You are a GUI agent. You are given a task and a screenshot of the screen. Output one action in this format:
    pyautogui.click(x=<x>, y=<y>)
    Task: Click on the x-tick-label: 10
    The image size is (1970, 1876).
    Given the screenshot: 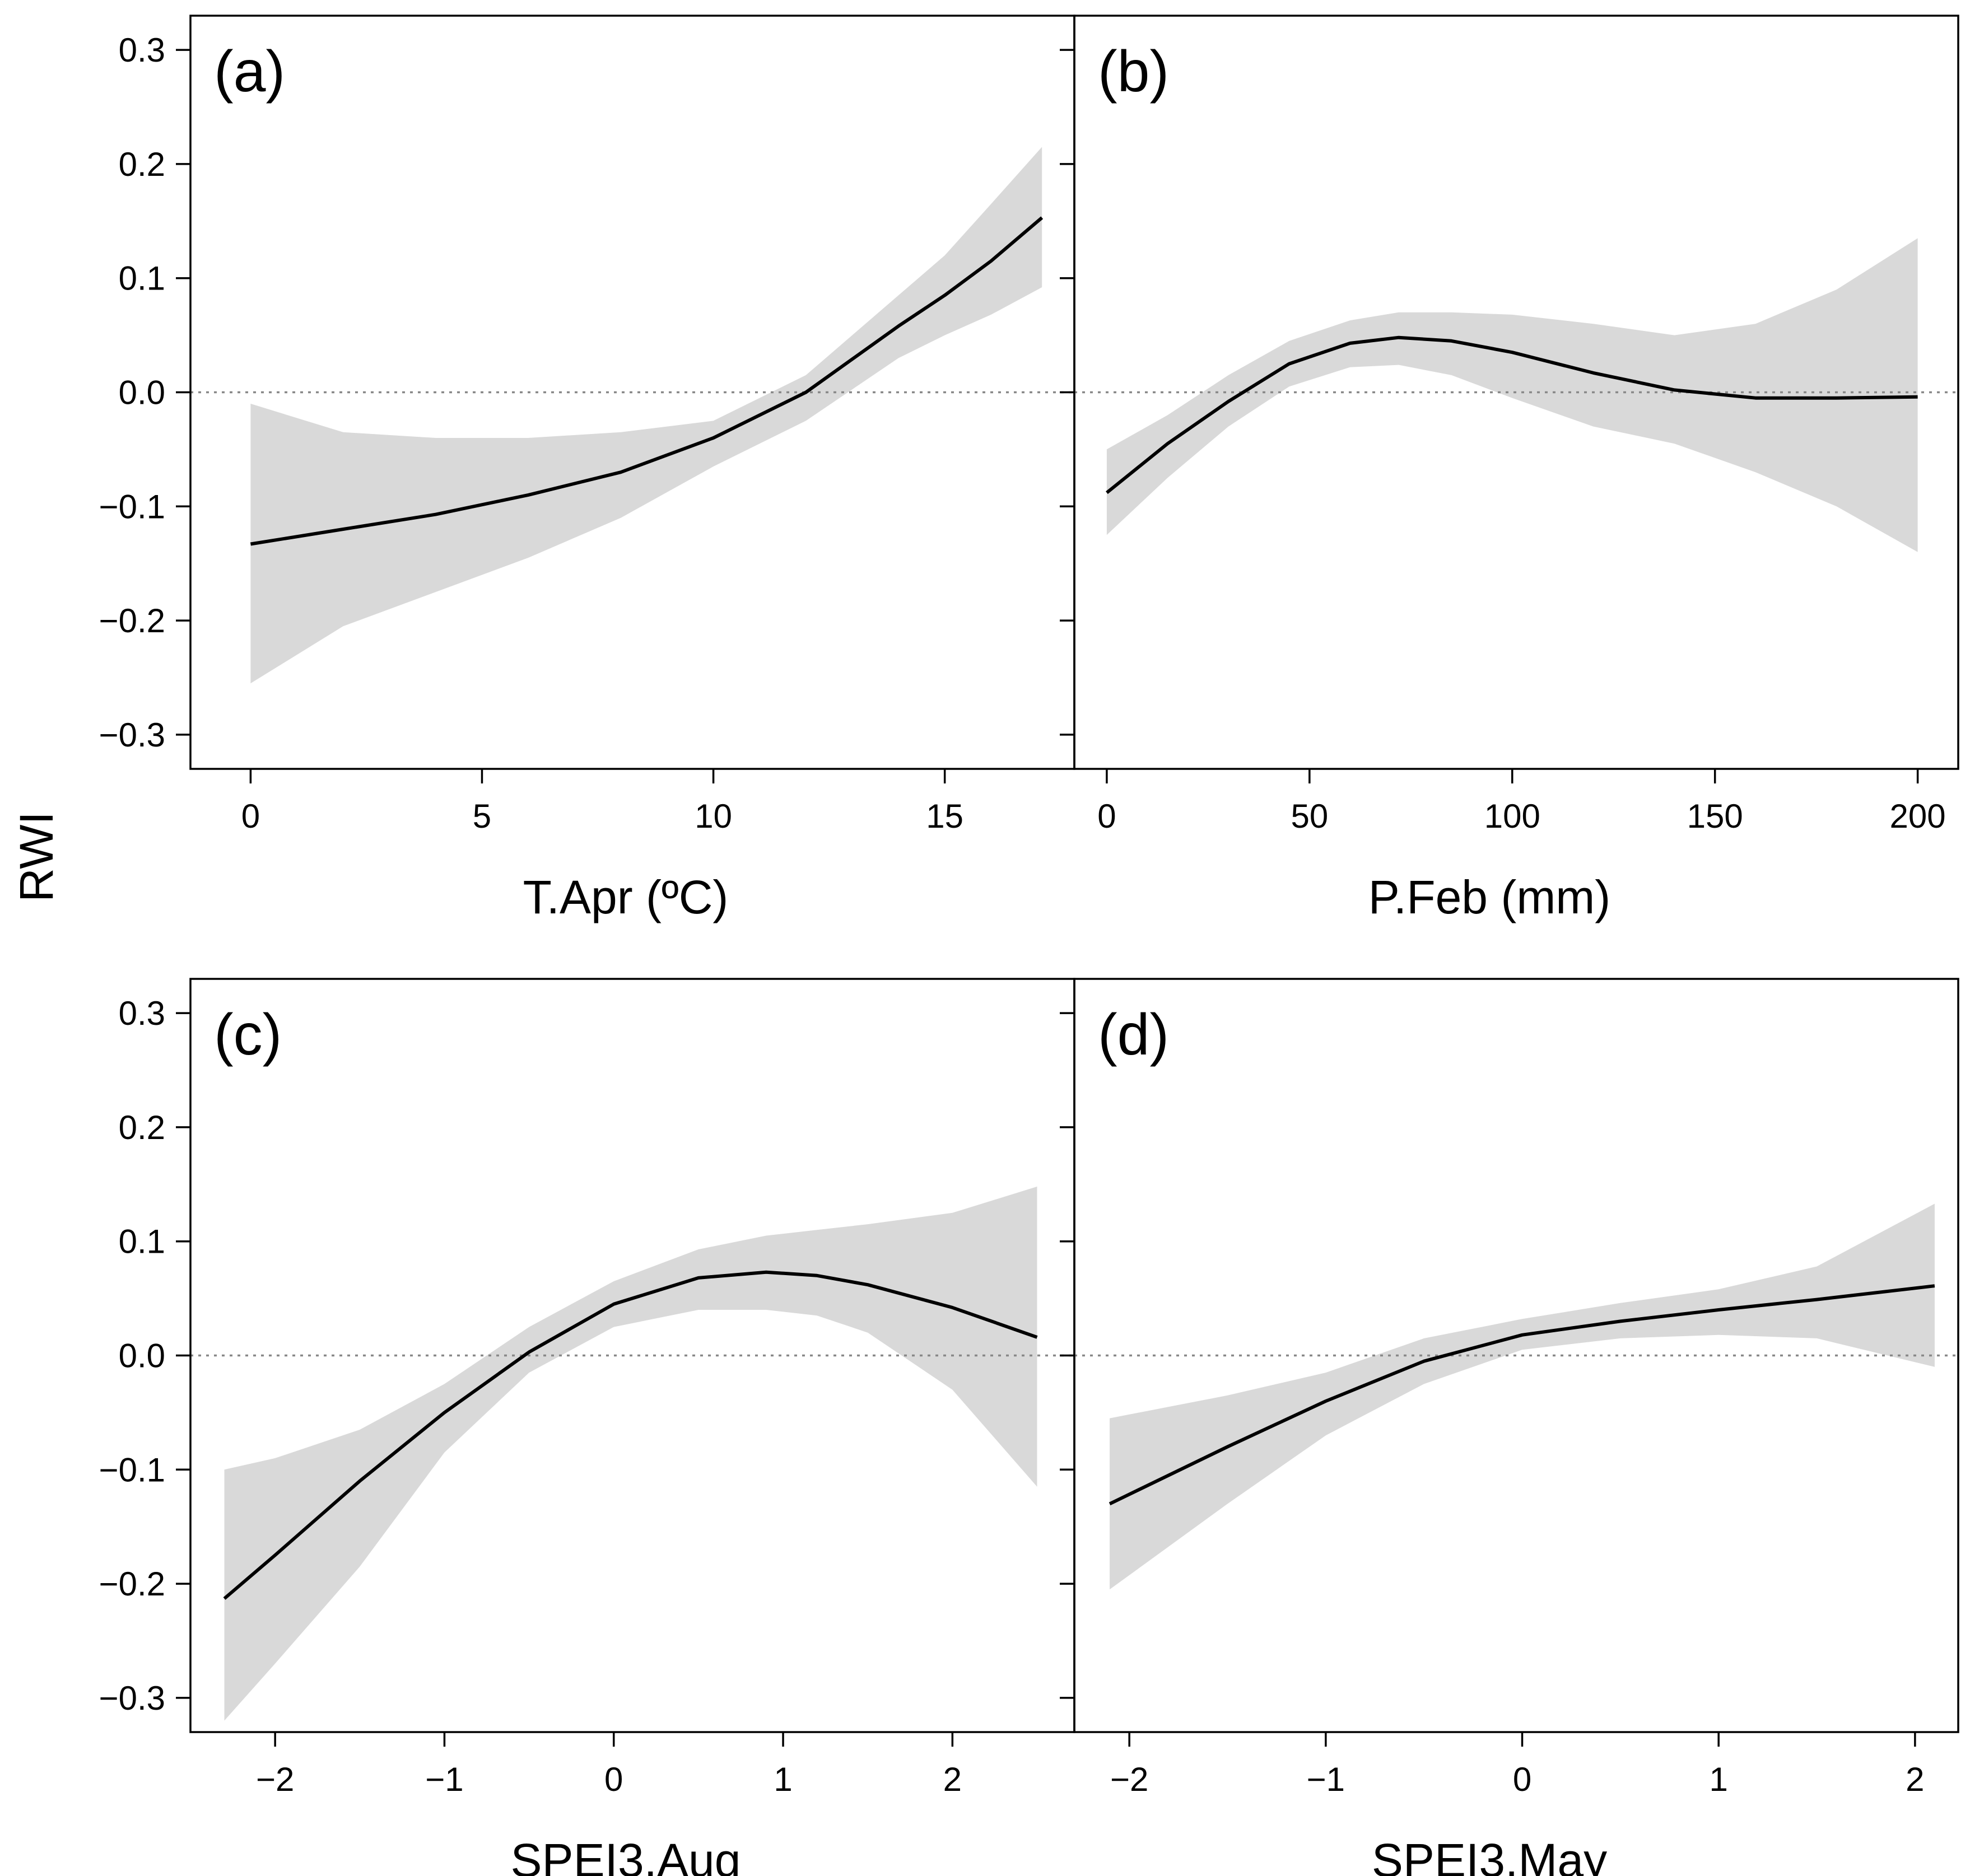 What is the action you would take?
    pyautogui.click(x=713, y=816)
    